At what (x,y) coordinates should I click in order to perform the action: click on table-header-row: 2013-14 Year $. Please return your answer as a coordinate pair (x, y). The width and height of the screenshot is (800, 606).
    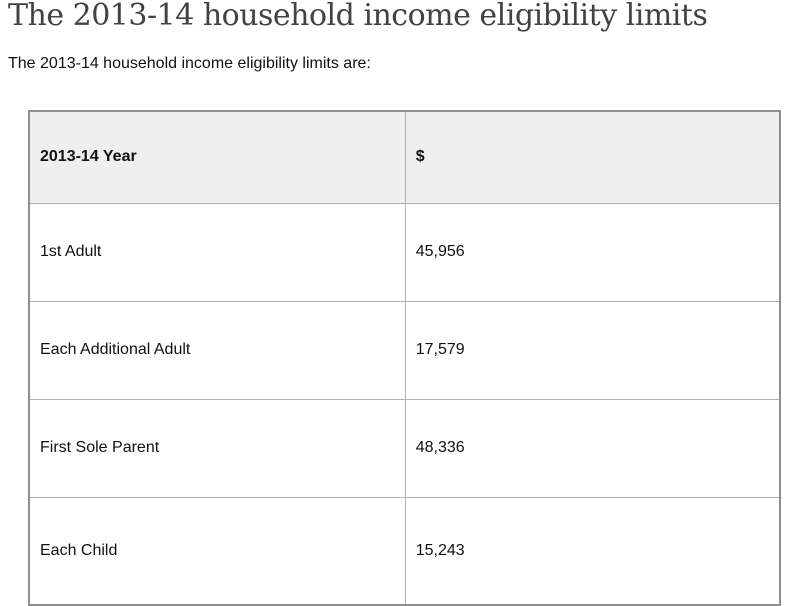
    Looking at the image, I should click on (404, 157).